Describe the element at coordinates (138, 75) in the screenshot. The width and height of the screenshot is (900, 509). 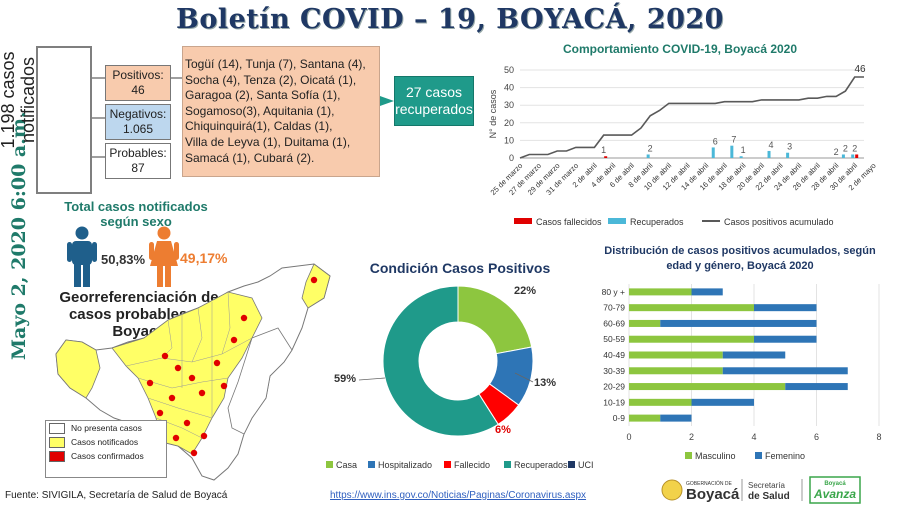
I see `positivos-label: Positivos:` at that location.